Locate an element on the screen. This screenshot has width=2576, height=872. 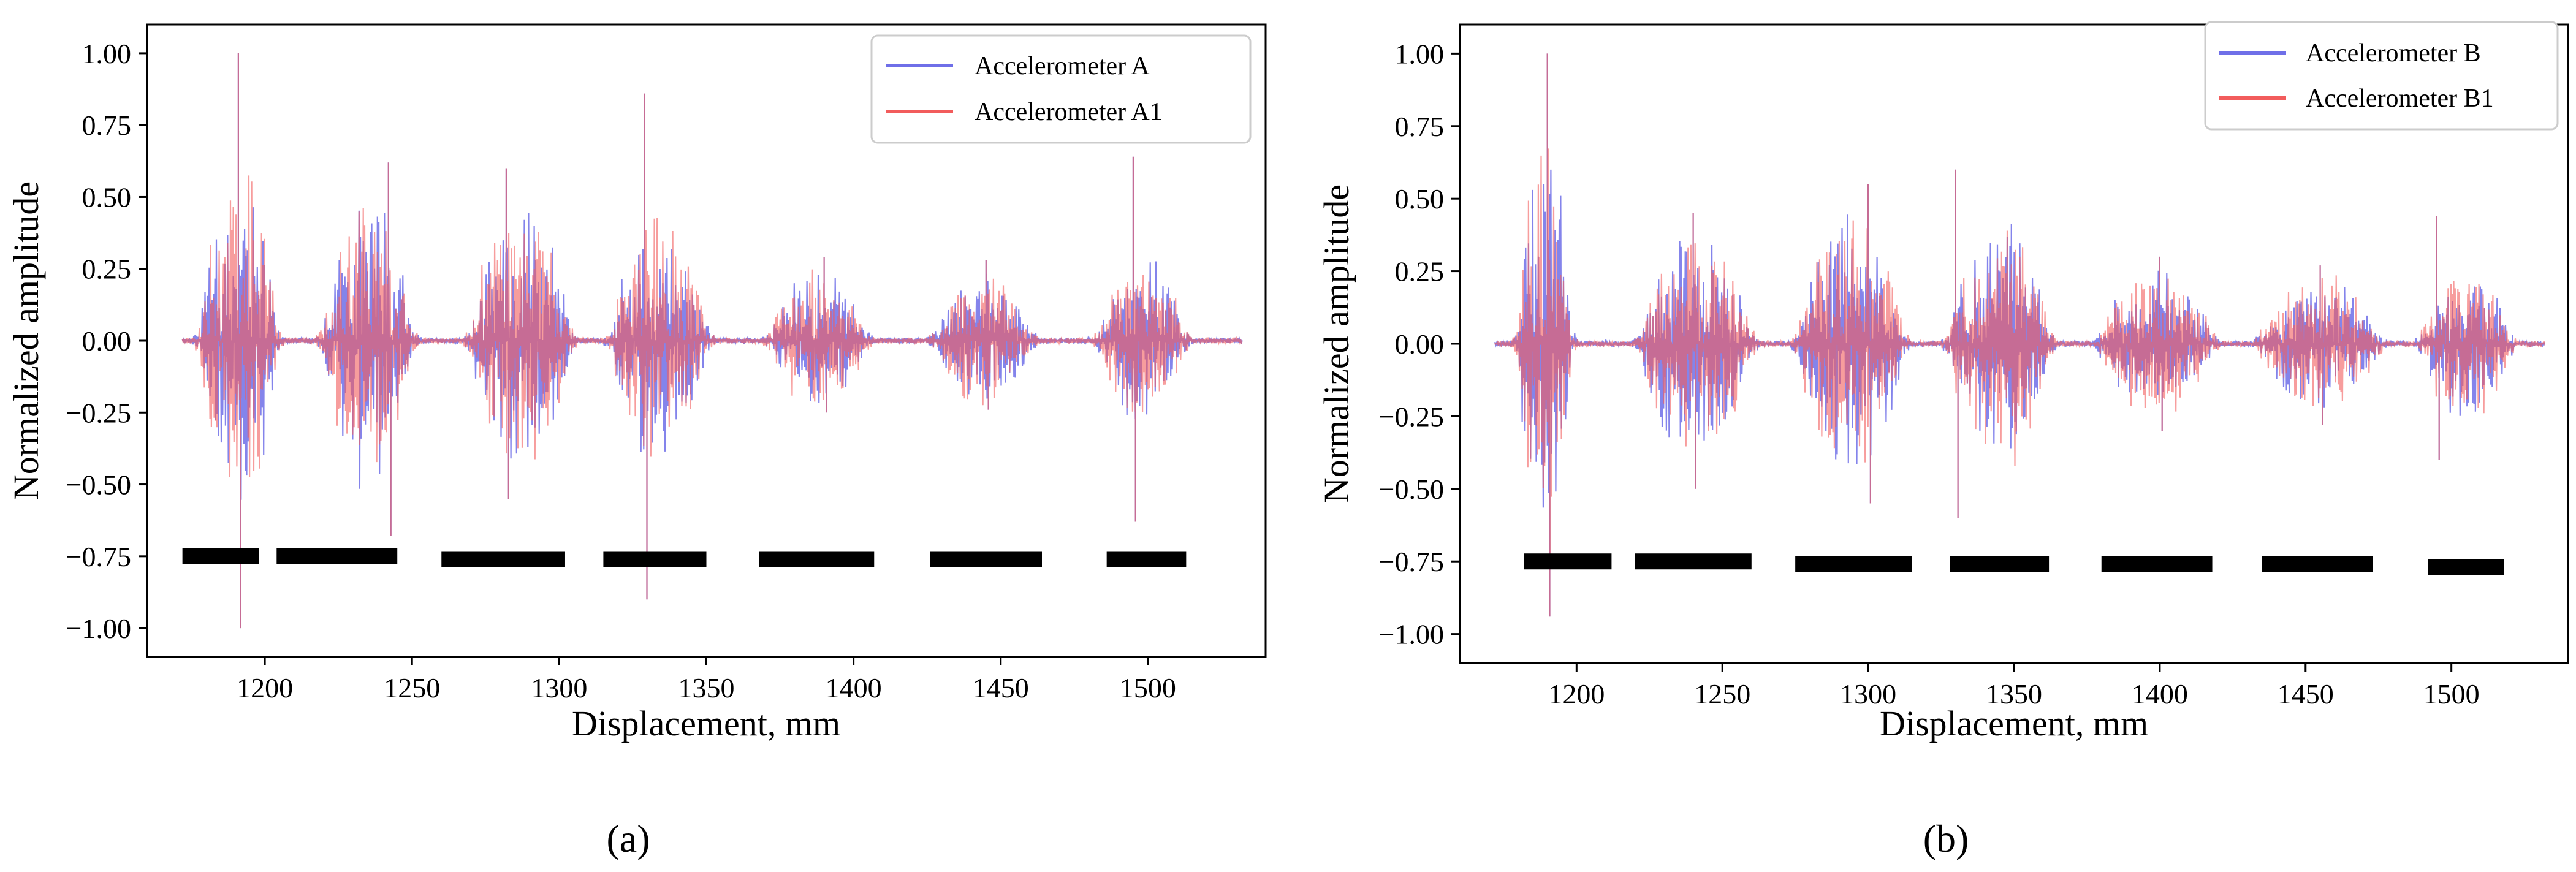
x-tick-label-b-4: 1400 is located at coordinates (2160, 694).